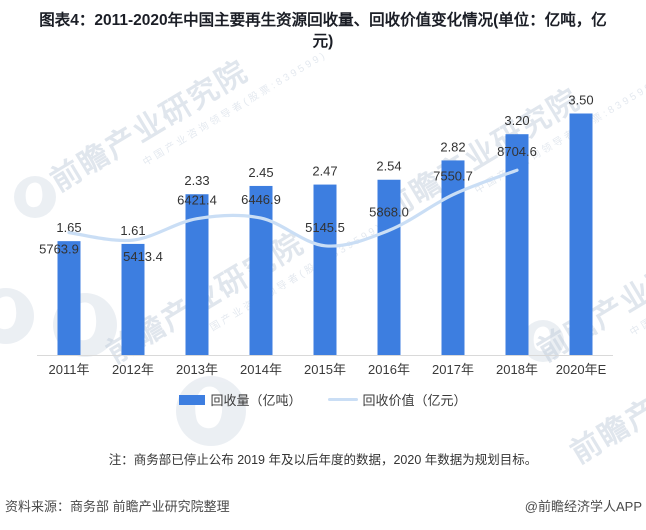  Describe the element at coordinates (143, 256) in the screenshot. I see `line-value-label: 5413.4` at that location.